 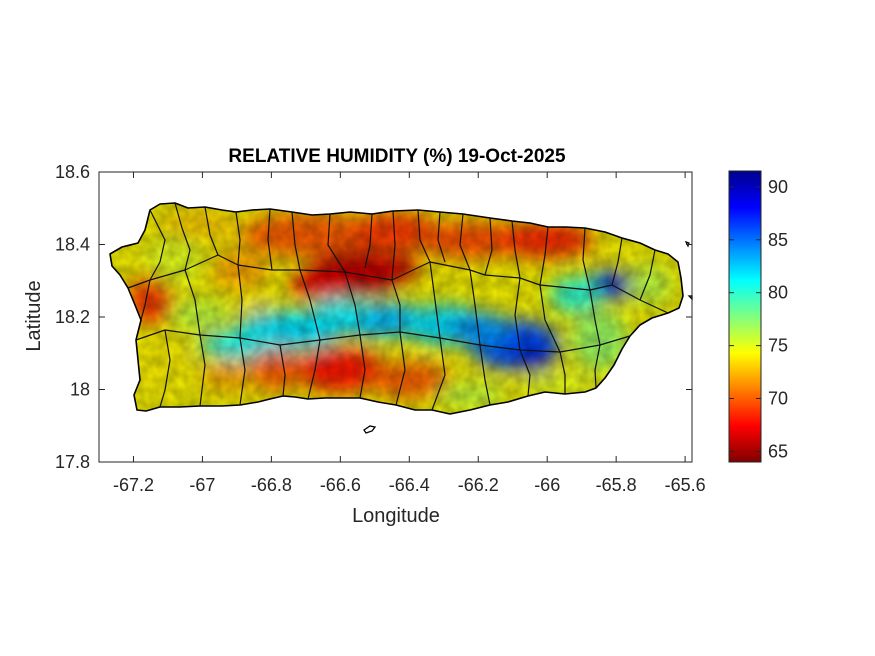 I want to click on colorbar, so click(x=745, y=316).